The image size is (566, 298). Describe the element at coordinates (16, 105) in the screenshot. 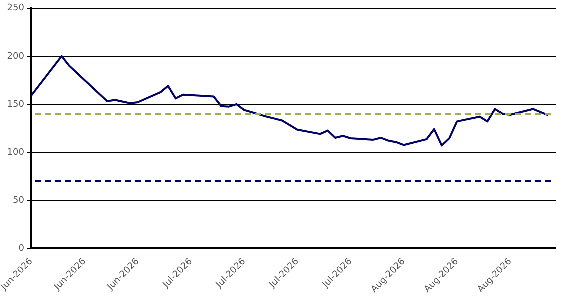

I see `y-tick-label: 150` at that location.